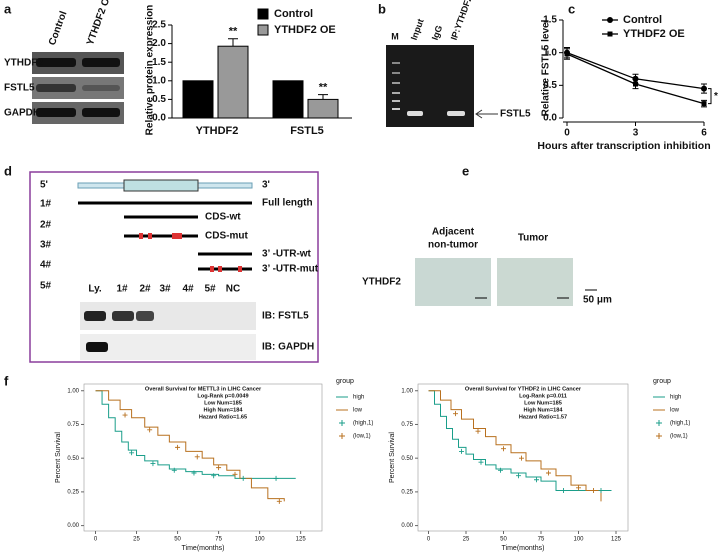  I want to click on column-label: YTHDF2 OE, so click(100, 23).